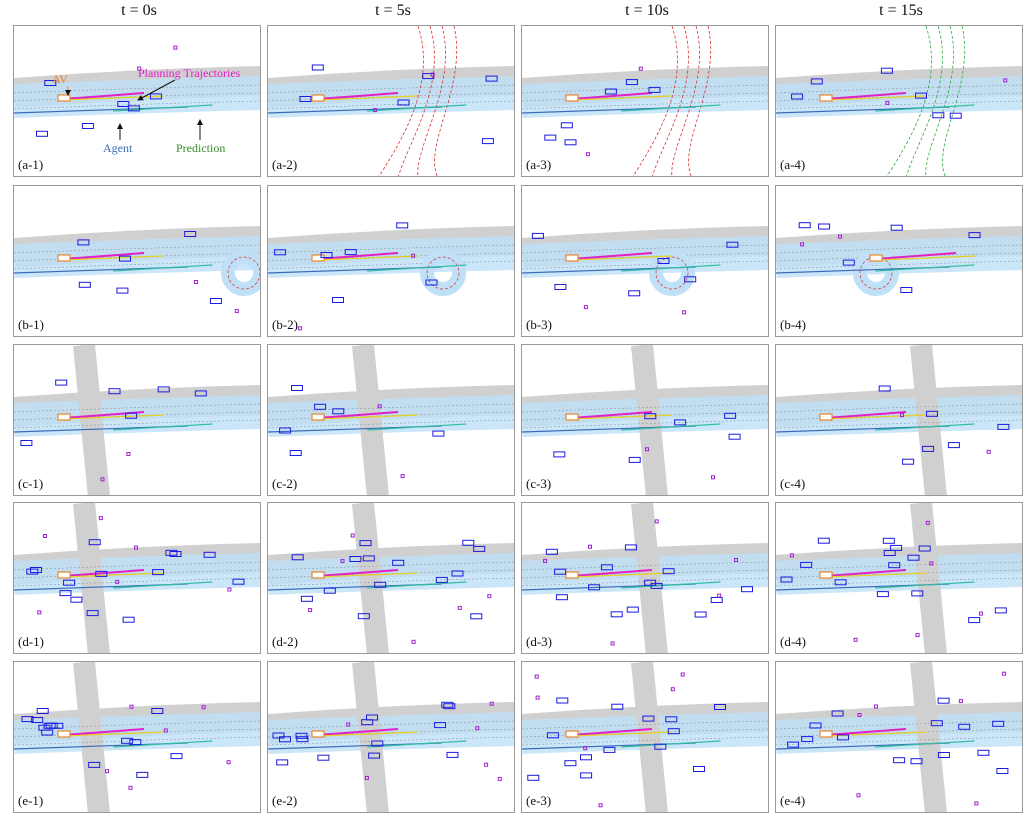 Image resolution: width=1036 pixels, height=825 pixels. Describe the element at coordinates (139, 10) in the screenshot. I see `column-header-t0: t = 0s` at that location.